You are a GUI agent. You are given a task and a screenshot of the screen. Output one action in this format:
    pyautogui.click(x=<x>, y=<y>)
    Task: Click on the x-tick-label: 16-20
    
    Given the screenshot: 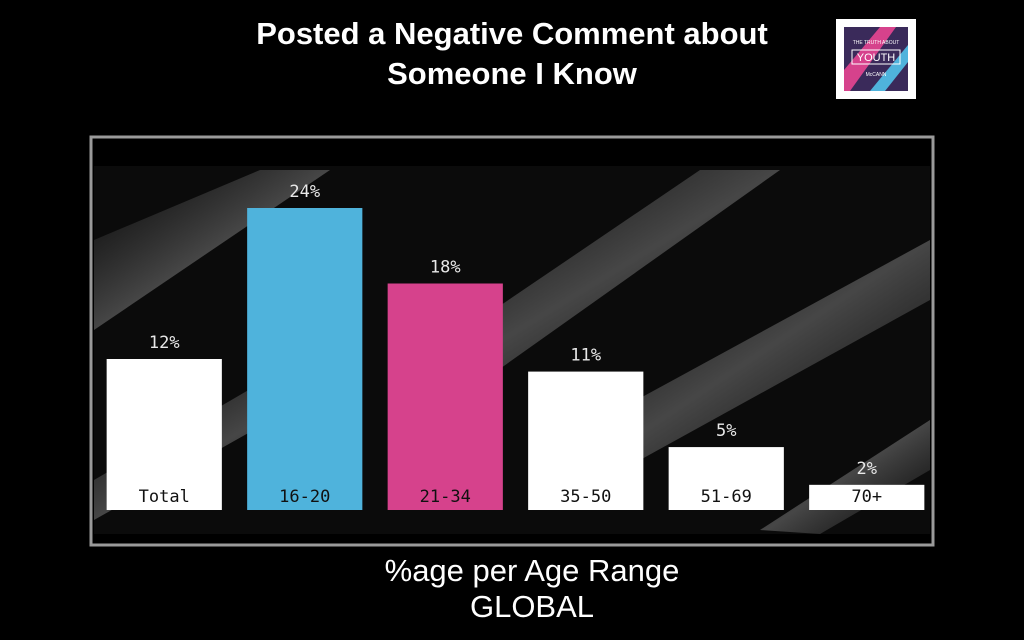 What is the action you would take?
    pyautogui.click(x=304, y=497)
    